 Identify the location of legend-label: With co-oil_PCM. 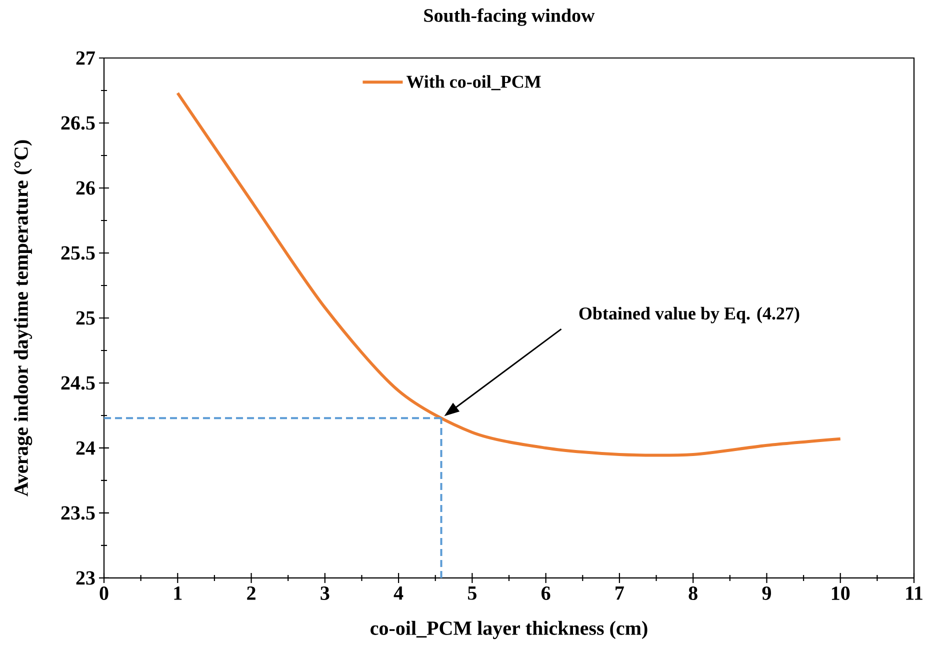
(473, 82).